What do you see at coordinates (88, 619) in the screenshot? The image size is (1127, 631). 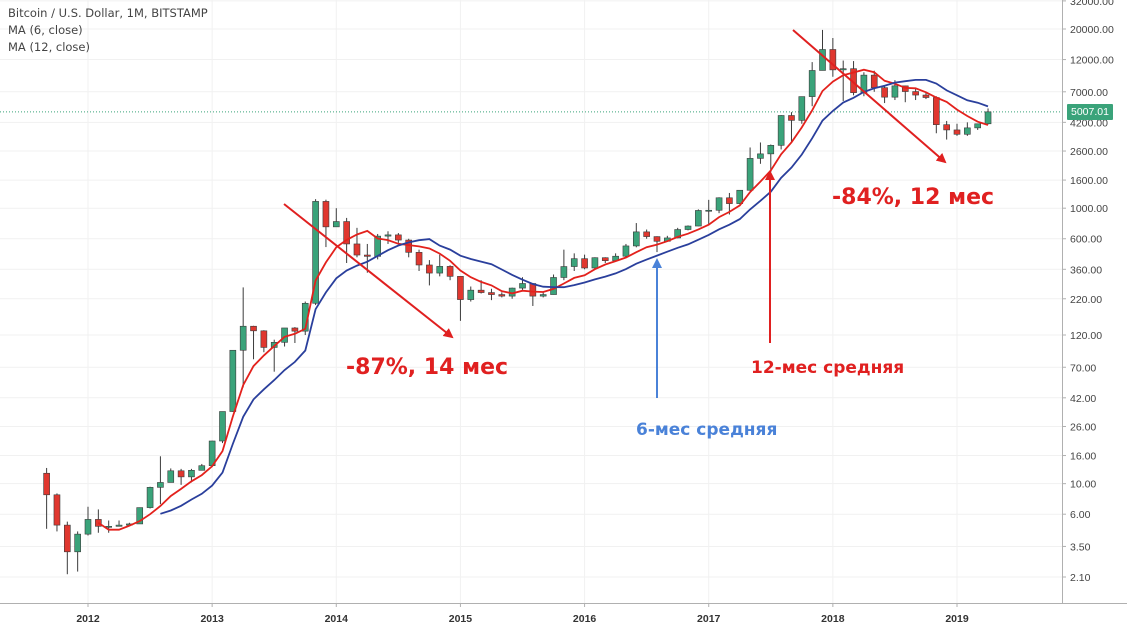 I see `x-tick-label: 2012` at bounding box center [88, 619].